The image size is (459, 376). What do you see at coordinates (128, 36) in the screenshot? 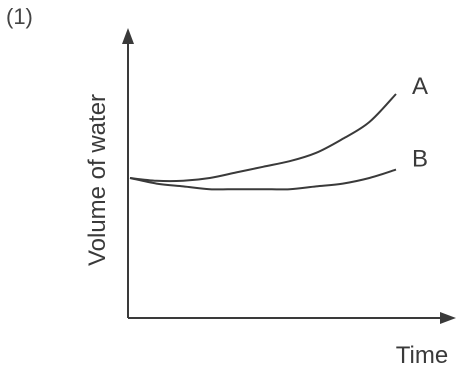
I see `y-axis-arrow-icon` at bounding box center [128, 36].